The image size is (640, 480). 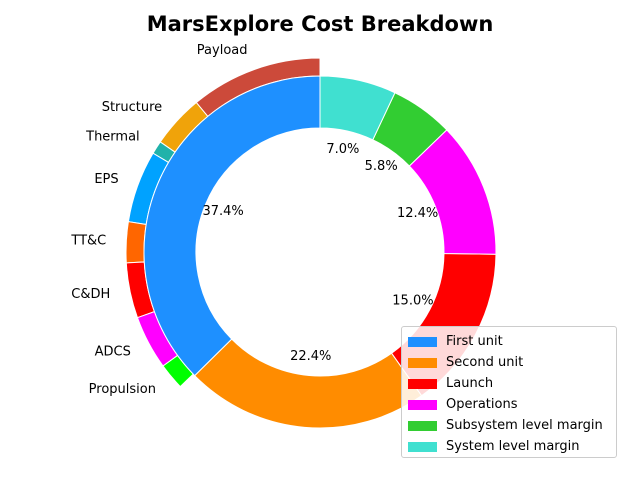 I want to click on legend-item-system-level-margin: System level margin, so click(x=509, y=446).